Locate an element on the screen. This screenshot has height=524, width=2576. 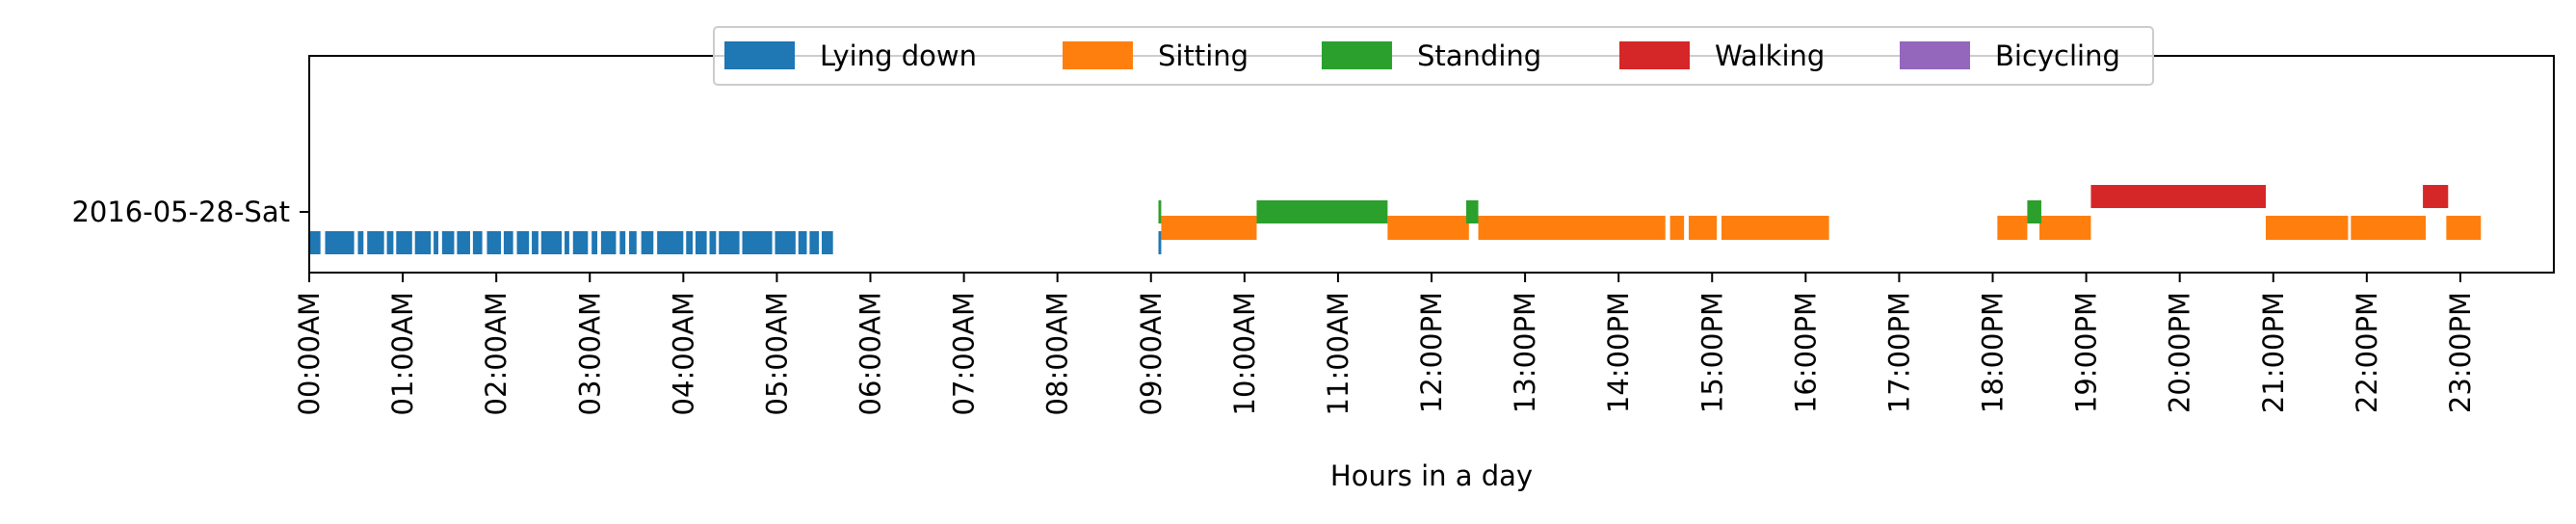
x-tick-label: 15:00PM is located at coordinates (1711, 352).